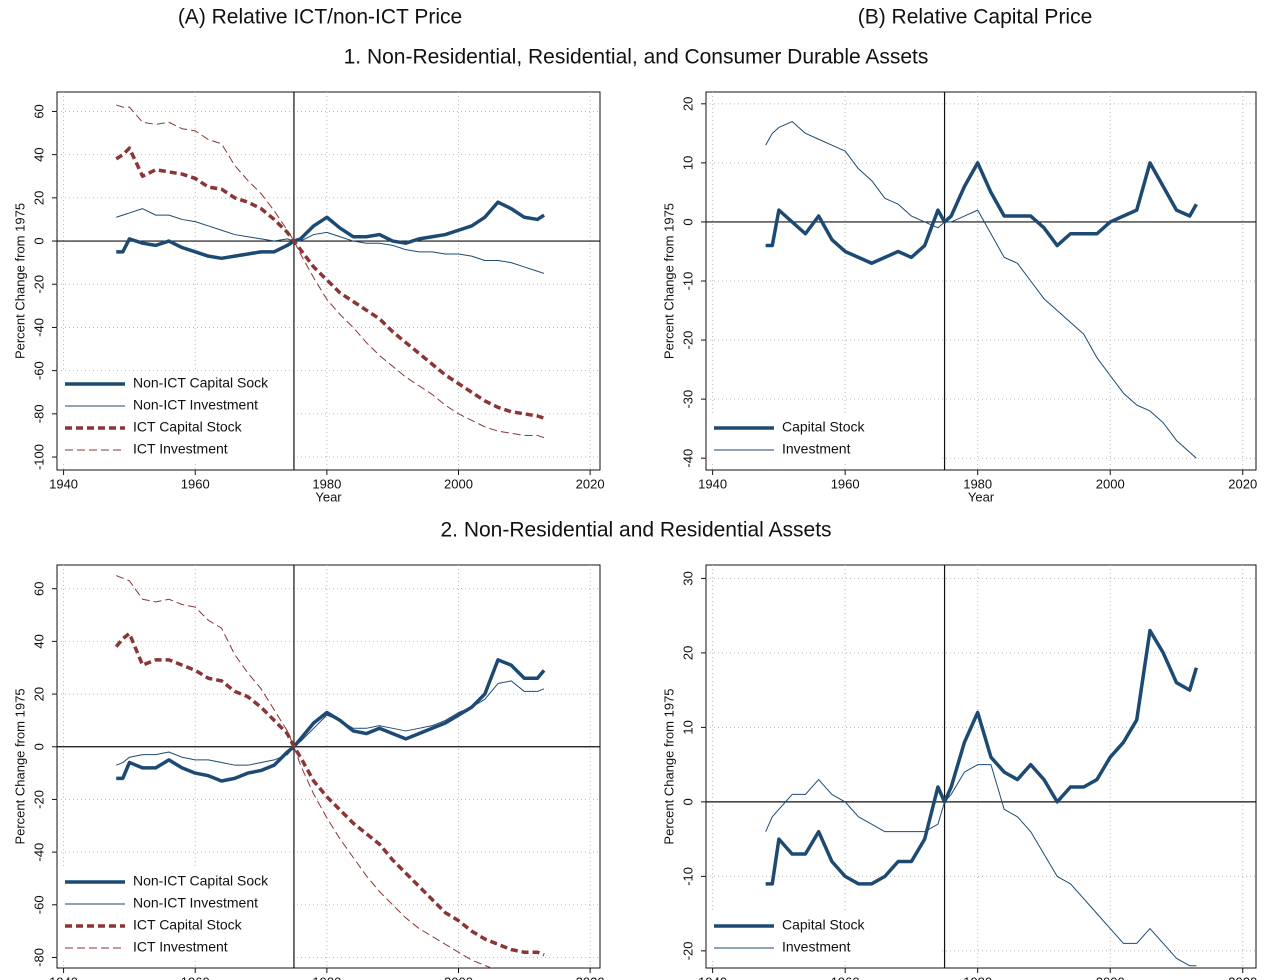 This screenshot has height=980, width=1273. What do you see at coordinates (687, 399) in the screenshot?
I see `y-tick-label: -30` at bounding box center [687, 399].